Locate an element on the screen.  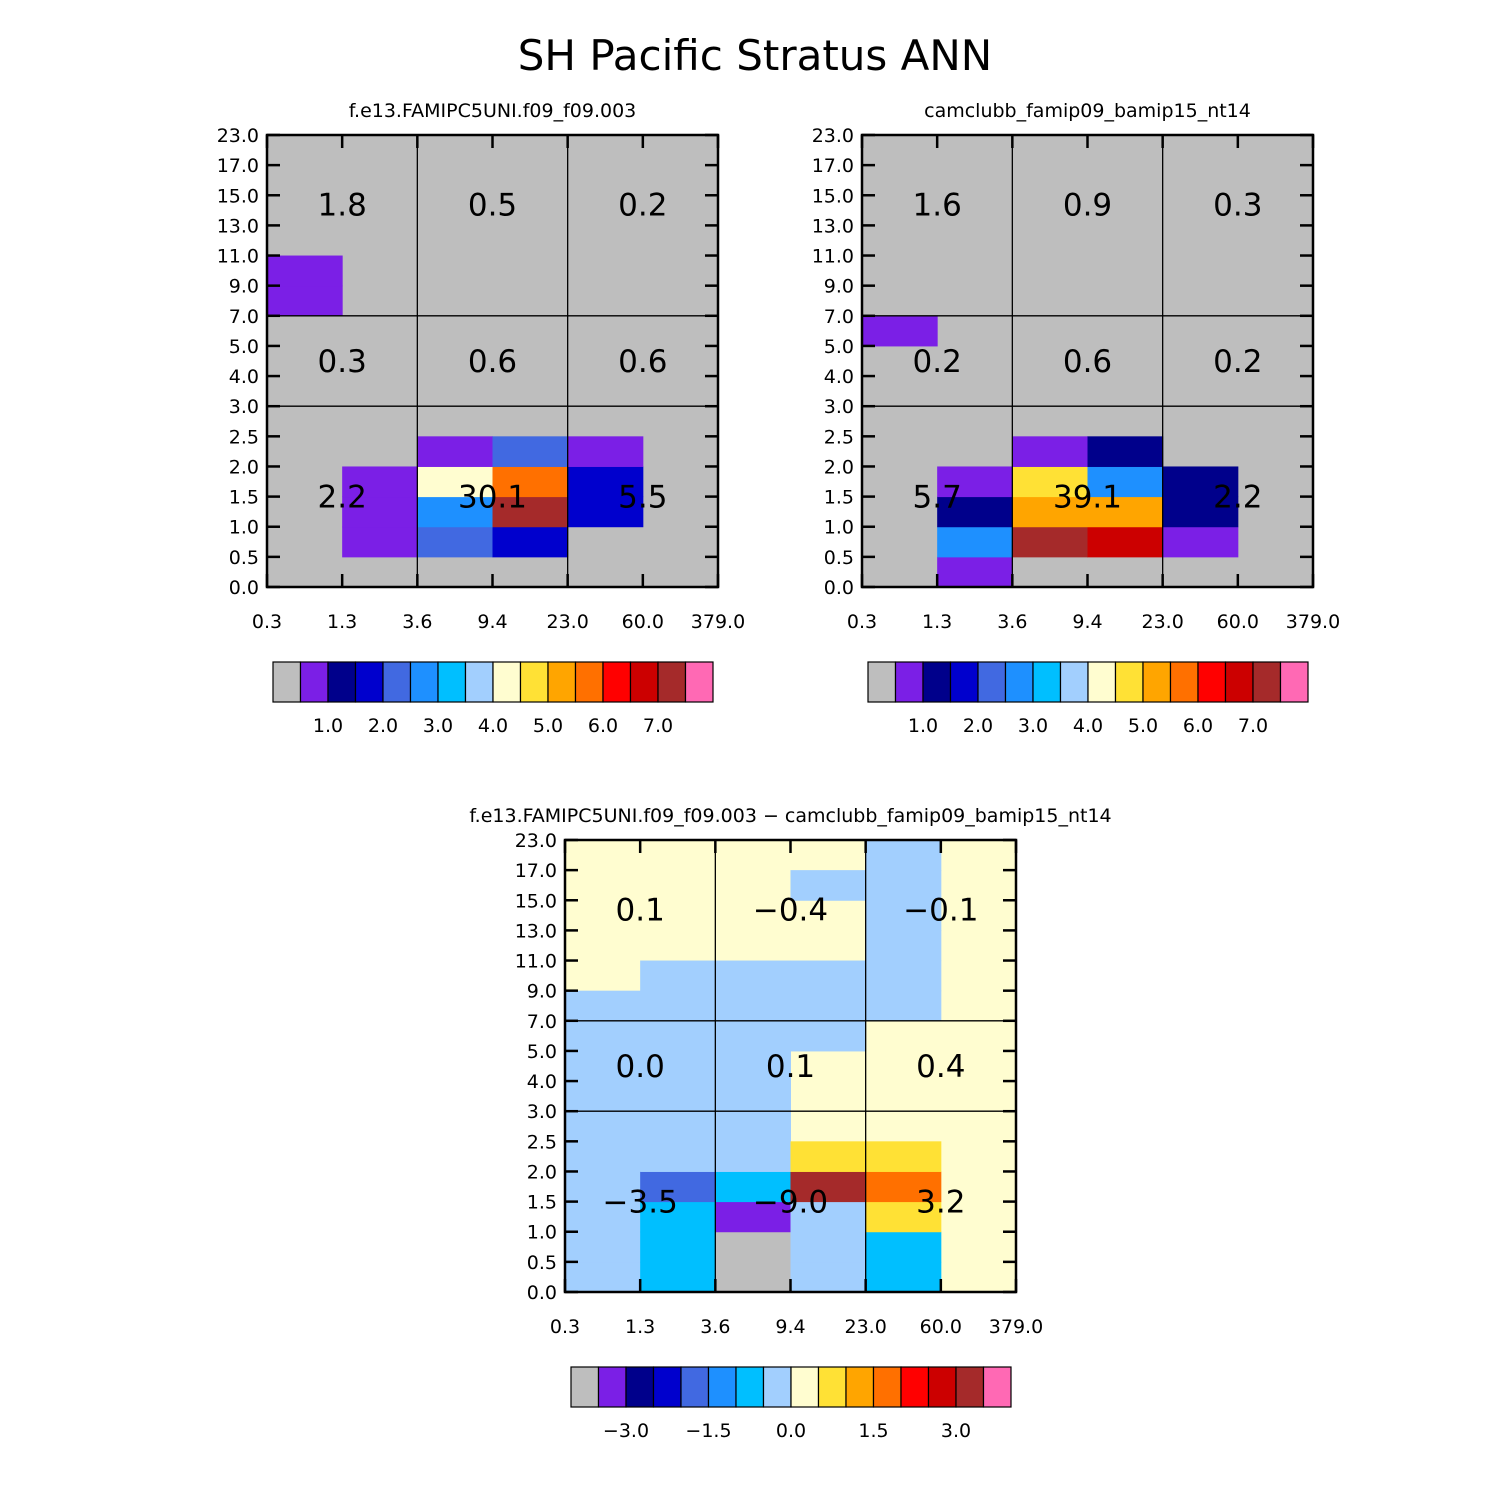
colorbar-label: 4.0 is located at coordinates (493, 726).